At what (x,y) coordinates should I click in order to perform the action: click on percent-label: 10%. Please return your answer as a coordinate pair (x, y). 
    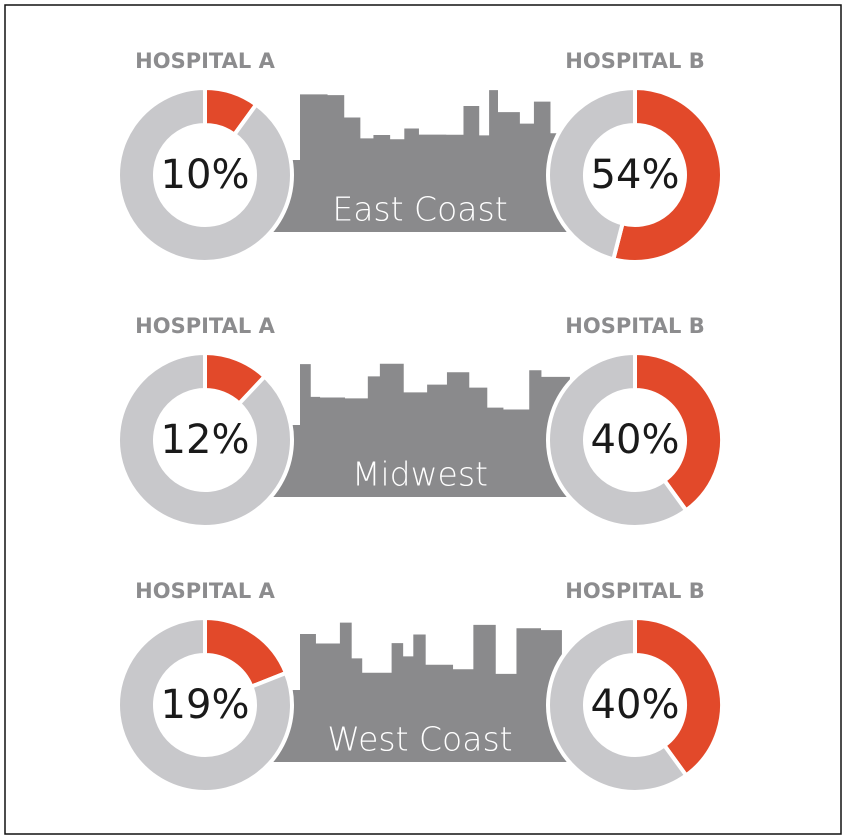
    Looking at the image, I should click on (205, 175).